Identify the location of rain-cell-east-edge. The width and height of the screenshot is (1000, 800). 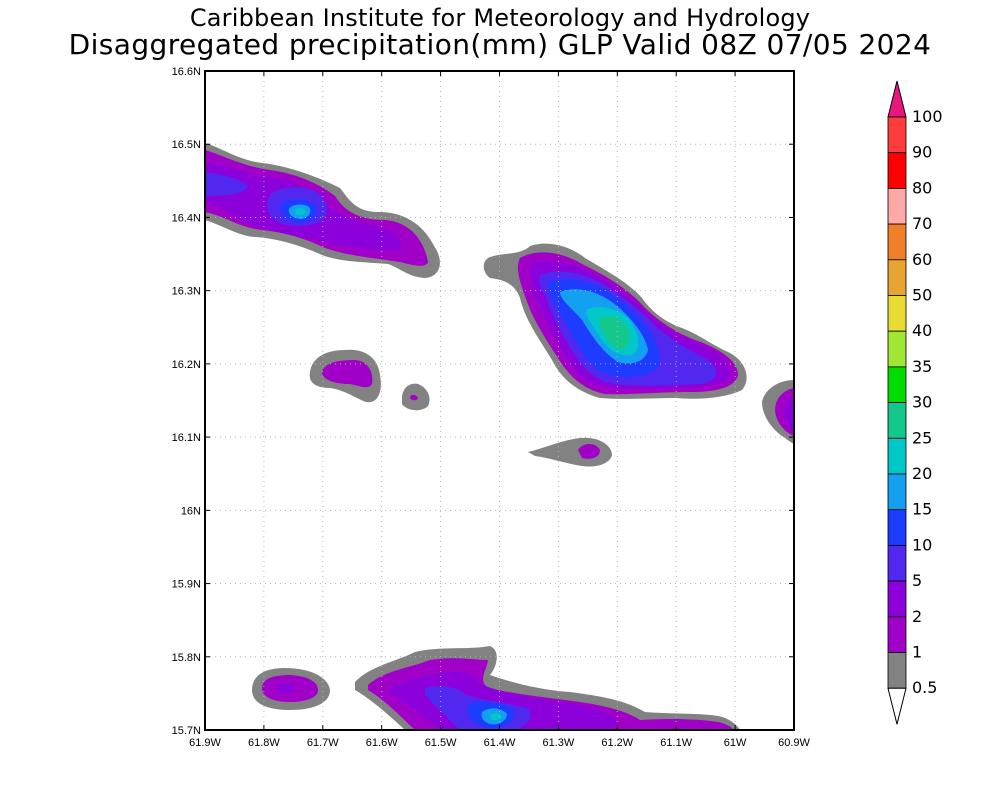
(778, 412).